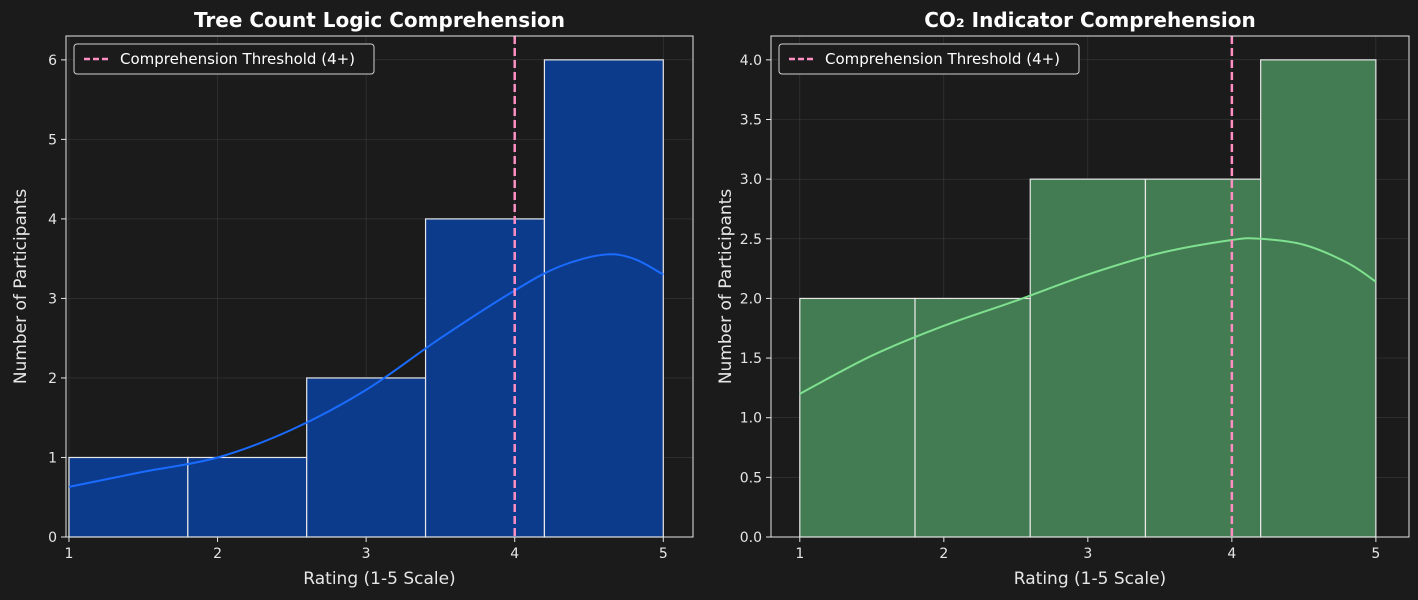  What do you see at coordinates (751, 61) in the screenshot?
I see `y-tick-label: 4.0` at bounding box center [751, 61].